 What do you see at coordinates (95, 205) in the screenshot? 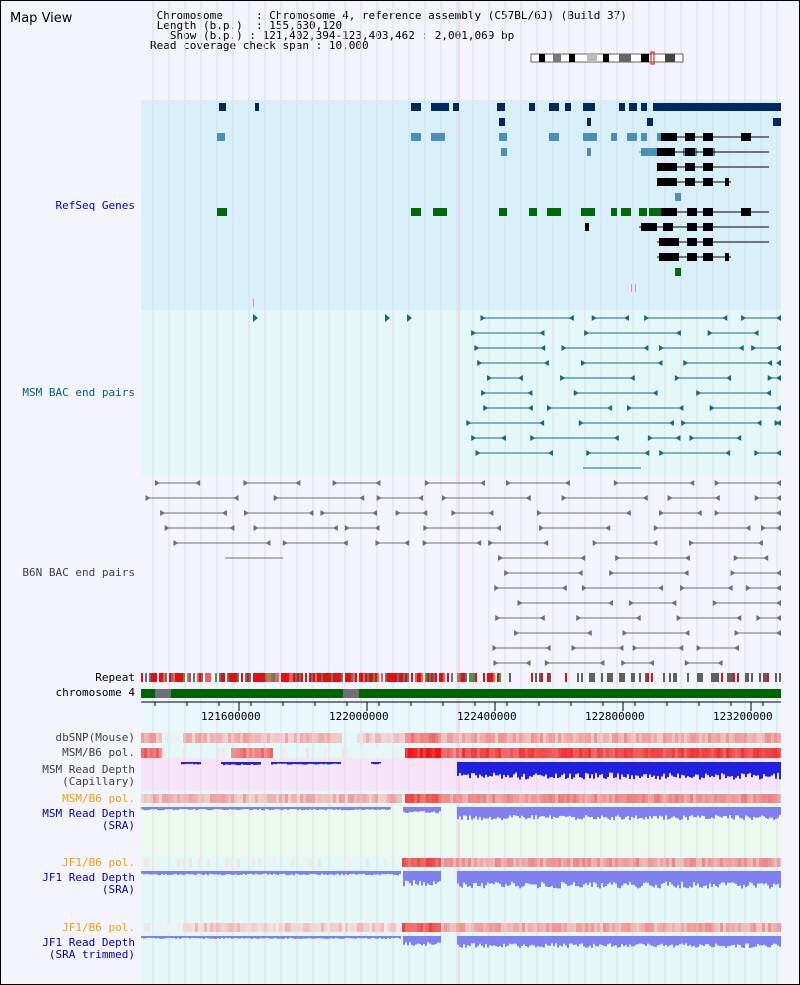
I see `refseq-genes-label: RefSeq Genes` at bounding box center [95, 205].